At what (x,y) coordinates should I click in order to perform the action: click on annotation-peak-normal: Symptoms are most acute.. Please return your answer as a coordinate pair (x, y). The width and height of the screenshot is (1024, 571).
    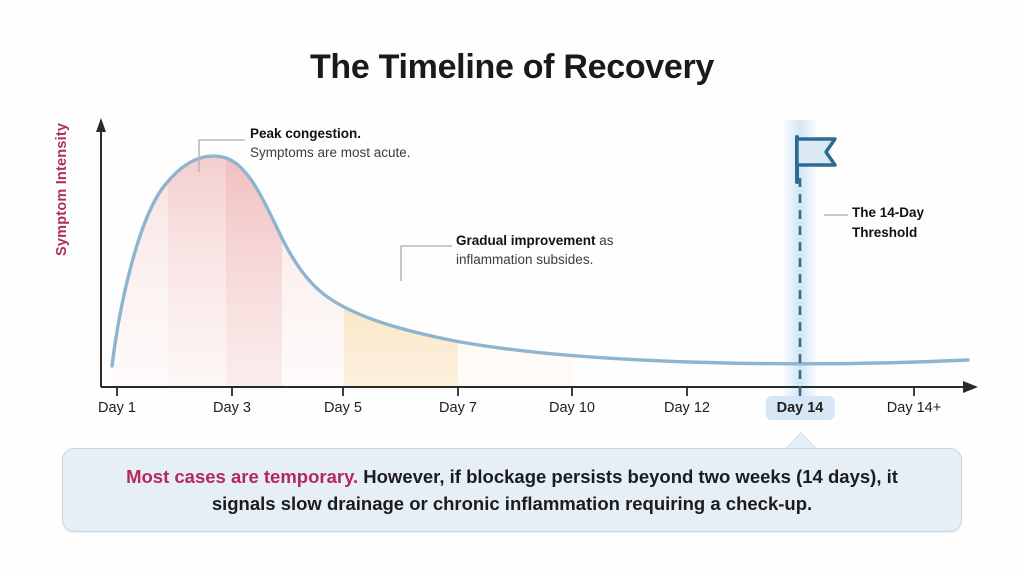
    Looking at the image, I should click on (330, 153).